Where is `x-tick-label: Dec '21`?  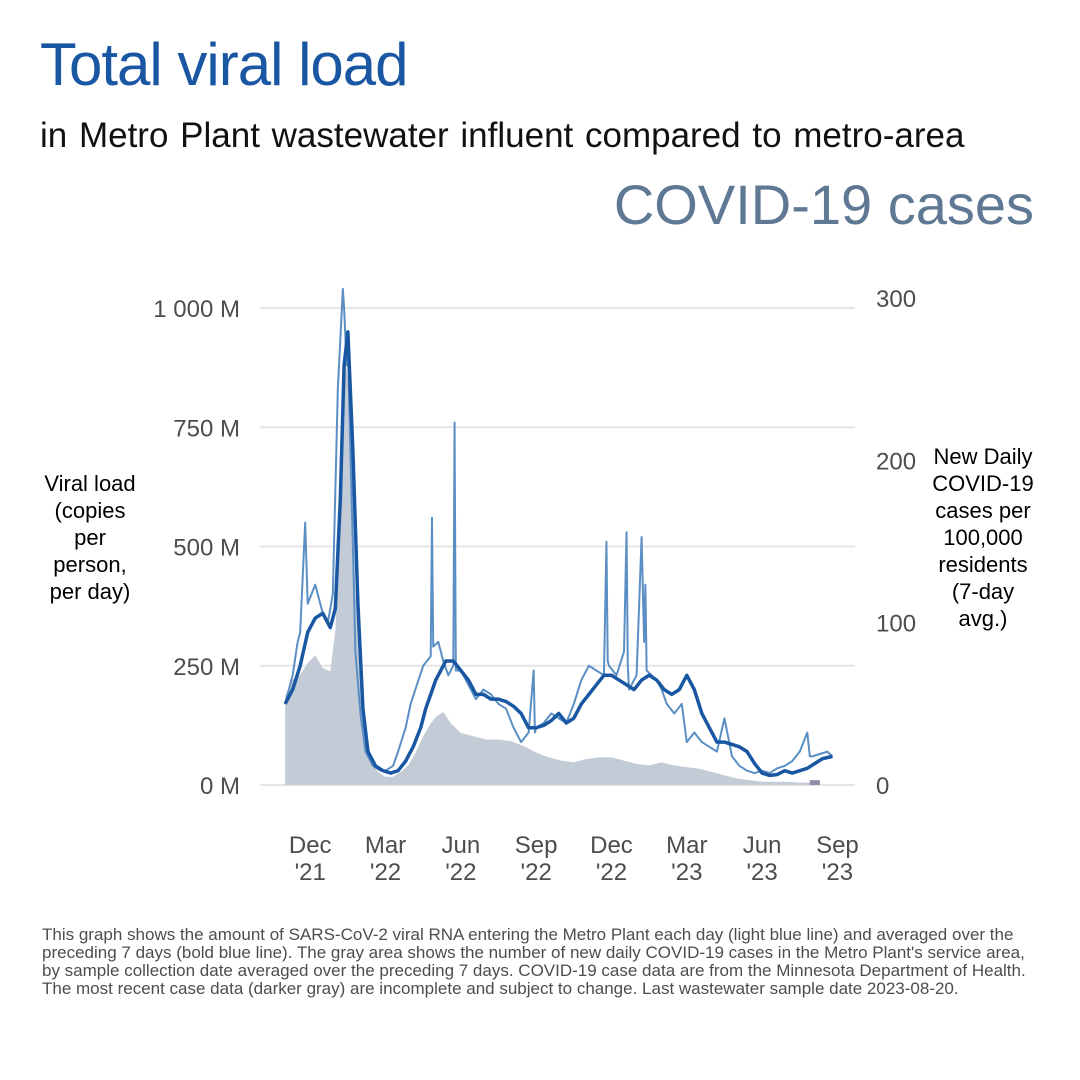
x-tick-label: Dec '21 is located at coordinates (310, 859).